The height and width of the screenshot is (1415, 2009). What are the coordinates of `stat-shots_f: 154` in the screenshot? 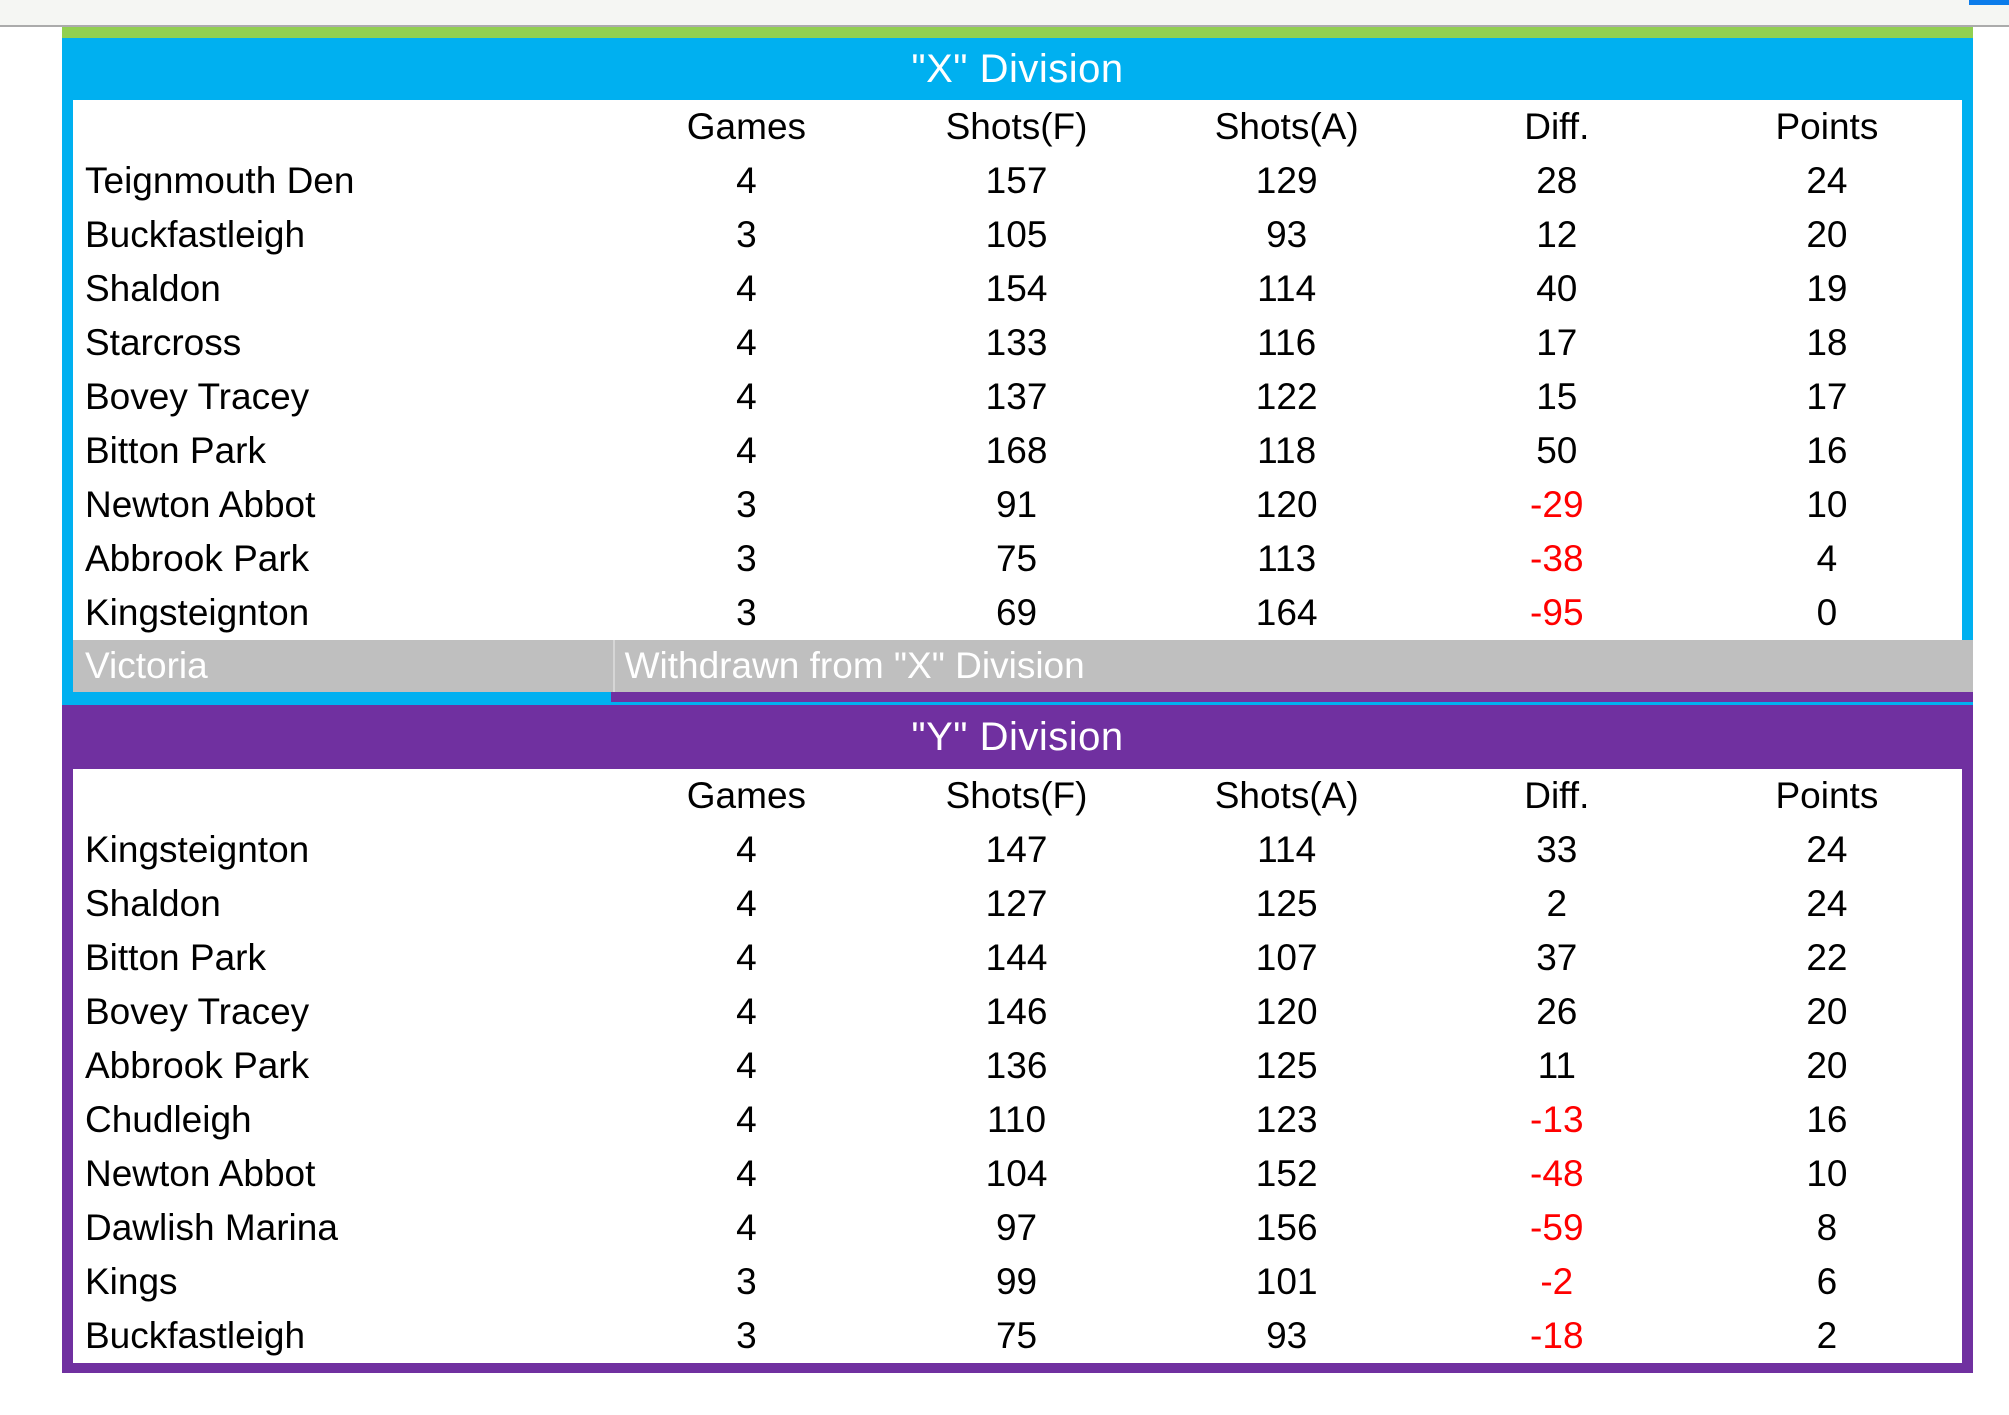 It's located at (1016, 288).